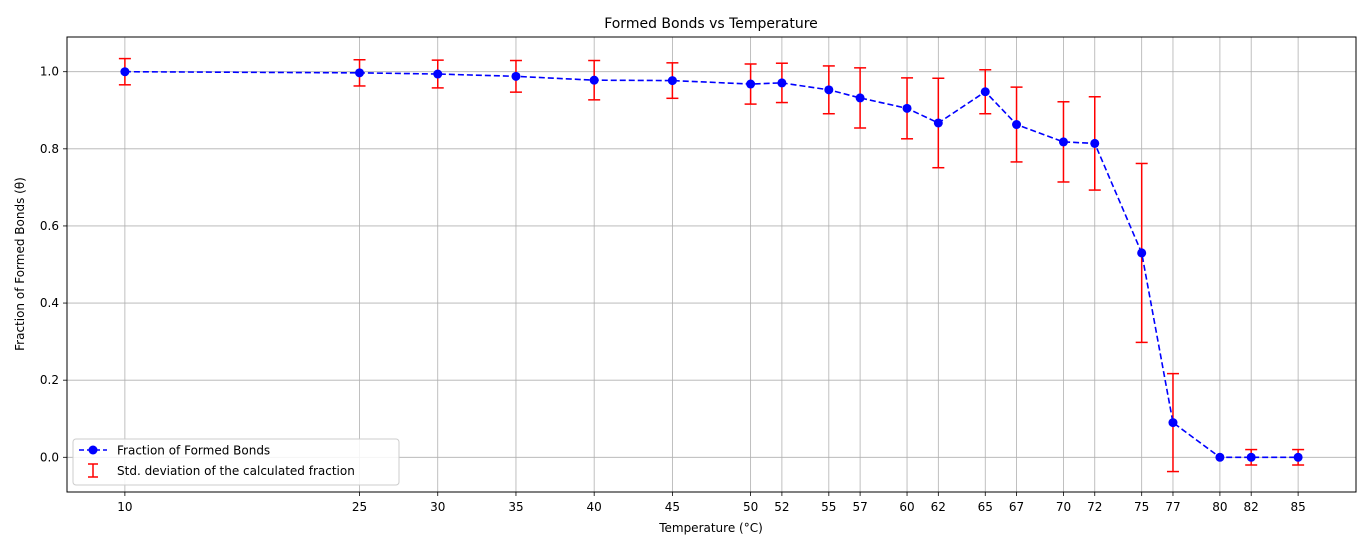  I want to click on y-tick-label: 0.0, so click(49, 457).